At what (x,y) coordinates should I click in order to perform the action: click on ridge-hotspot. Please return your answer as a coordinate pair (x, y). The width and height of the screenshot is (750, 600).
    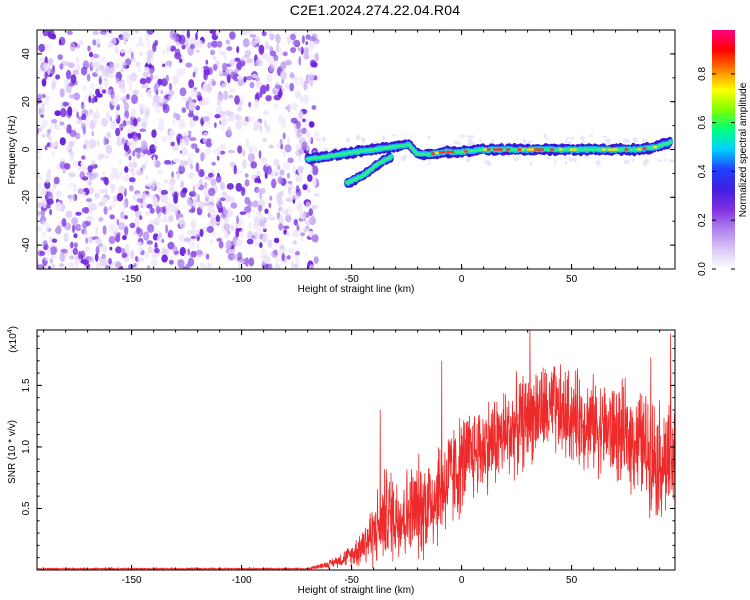
    Looking at the image, I should click on (508, 149).